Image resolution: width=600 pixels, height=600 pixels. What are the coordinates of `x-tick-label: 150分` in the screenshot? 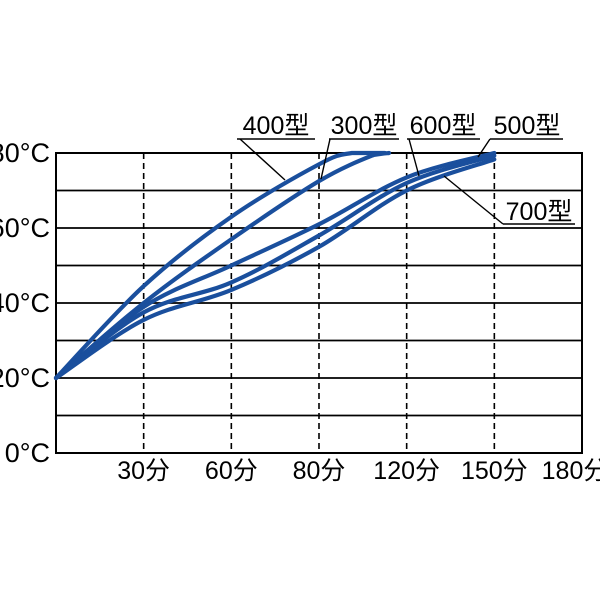 It's located at (494, 471).